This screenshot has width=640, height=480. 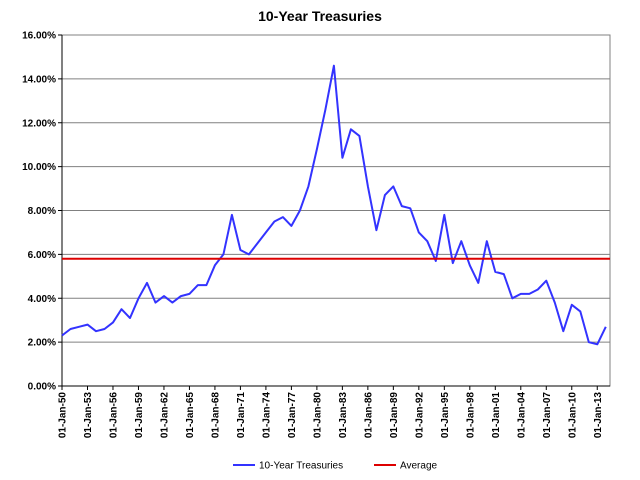 I want to click on x-tick-label: 01-Jan-80, so click(x=317, y=415).